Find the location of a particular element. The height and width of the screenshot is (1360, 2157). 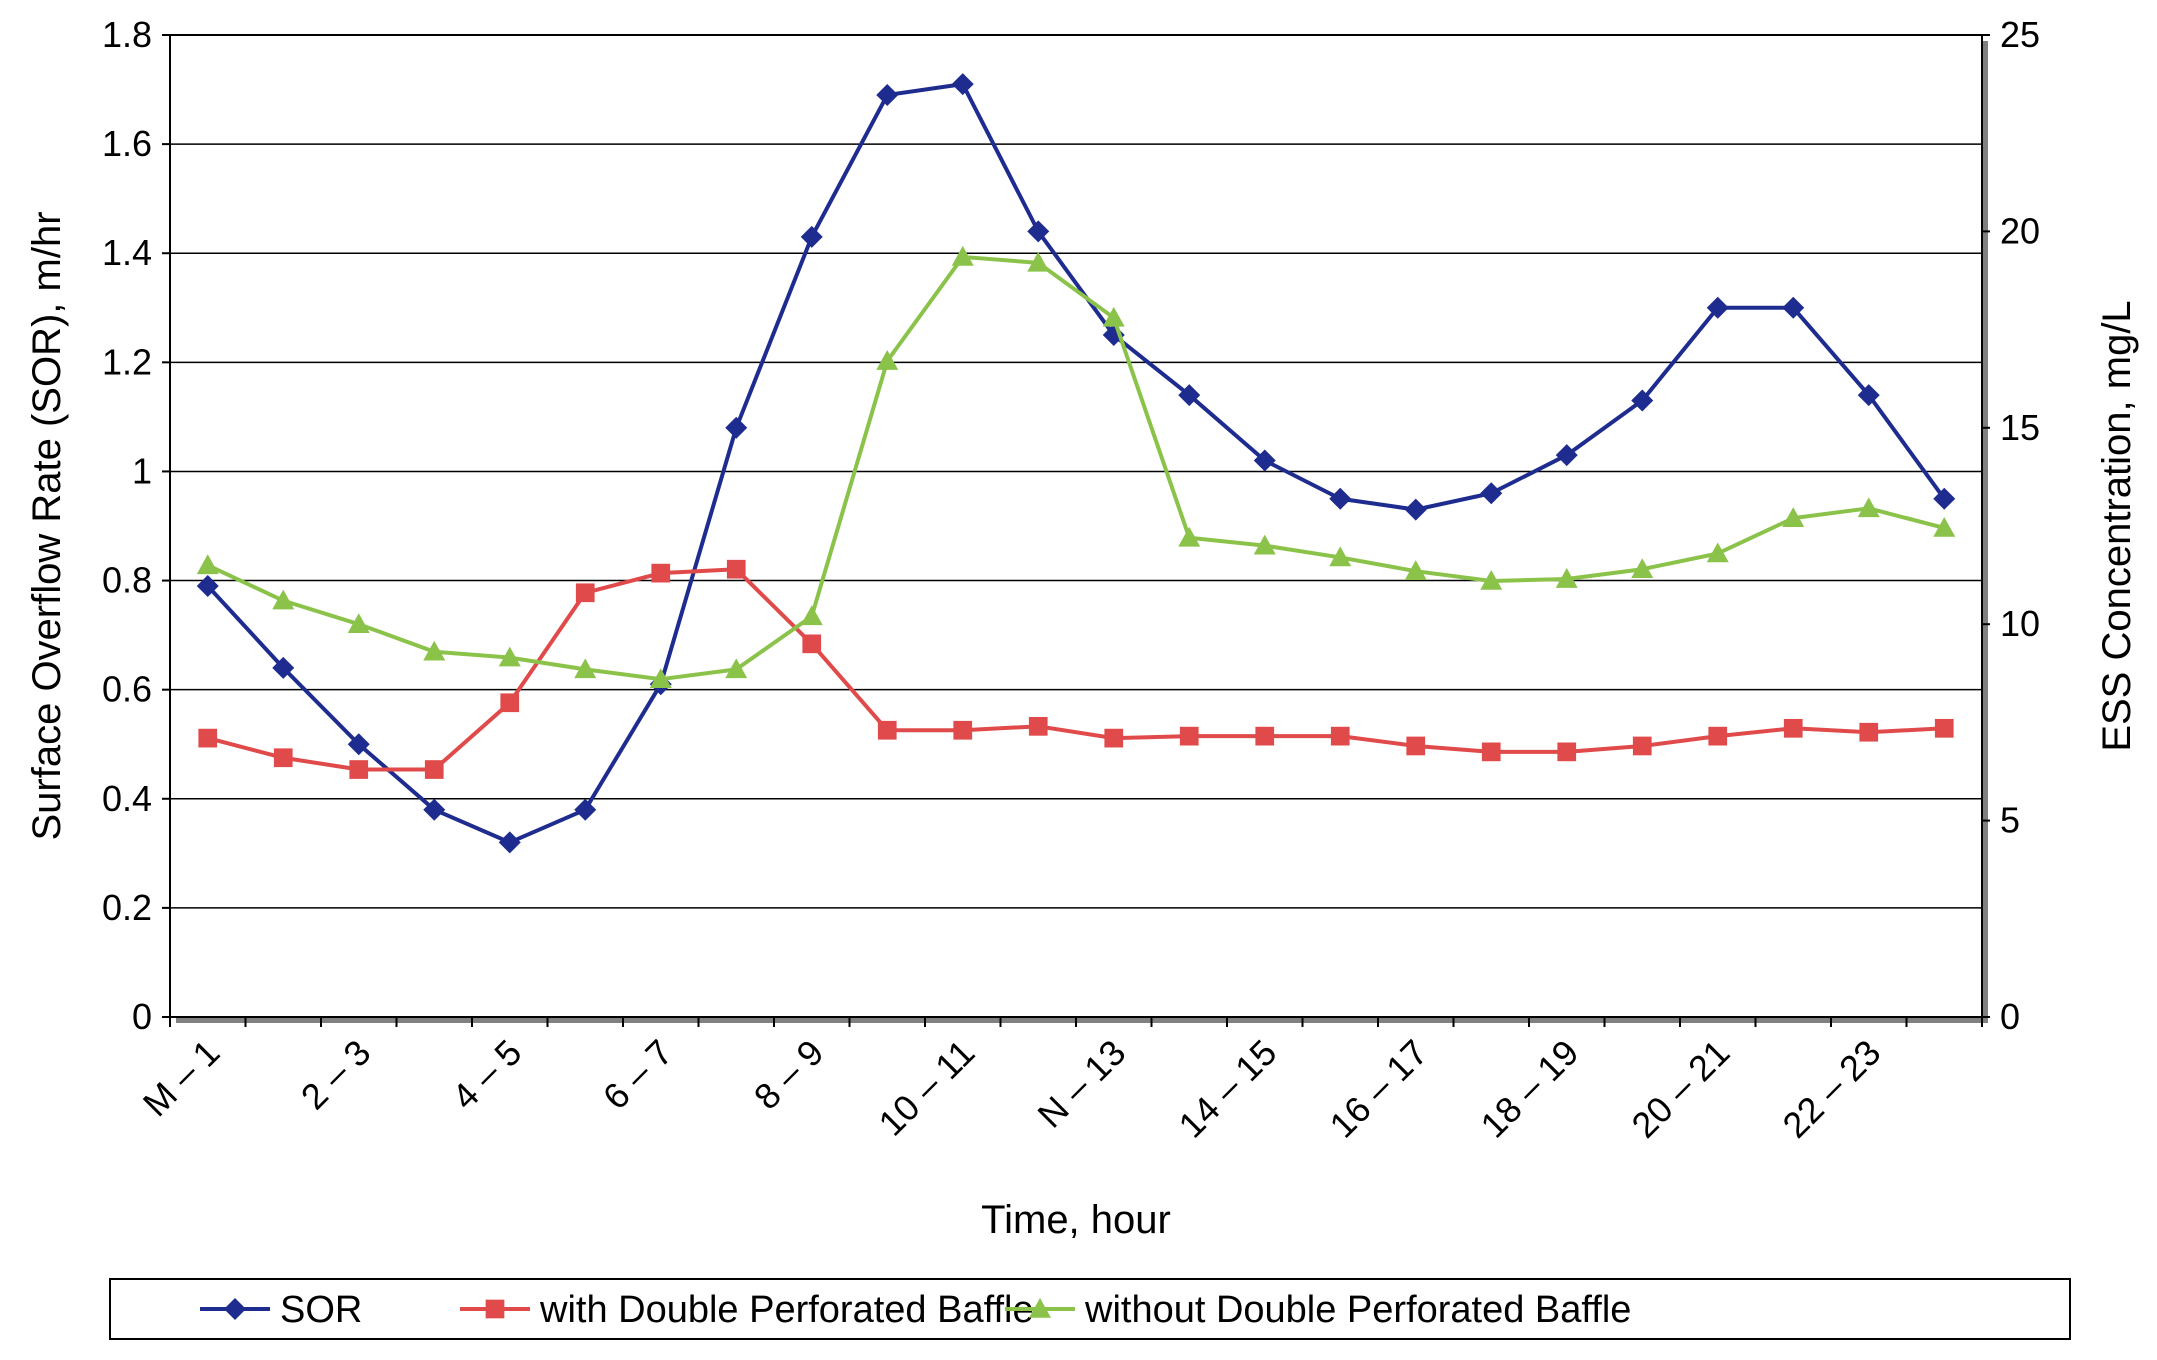

left-tick-label: 0.6 is located at coordinates (127, 689).